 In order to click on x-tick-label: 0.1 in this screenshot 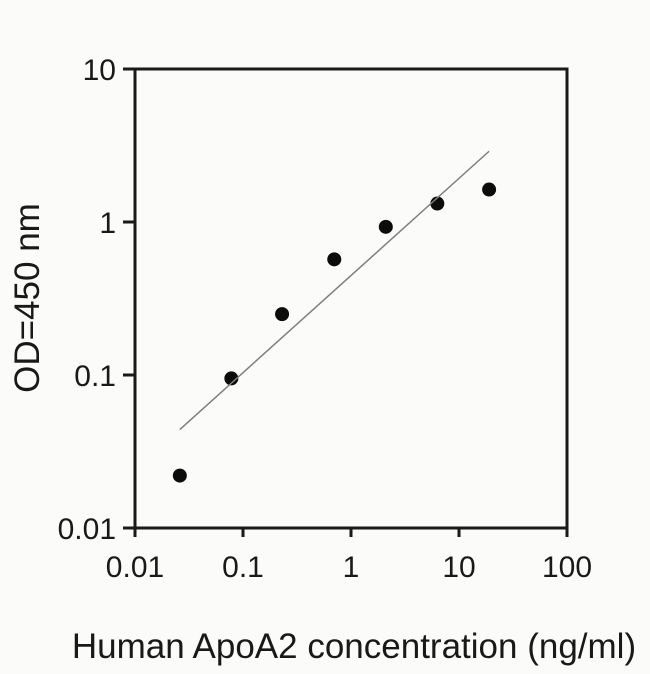, I will do `click(243, 567)`.